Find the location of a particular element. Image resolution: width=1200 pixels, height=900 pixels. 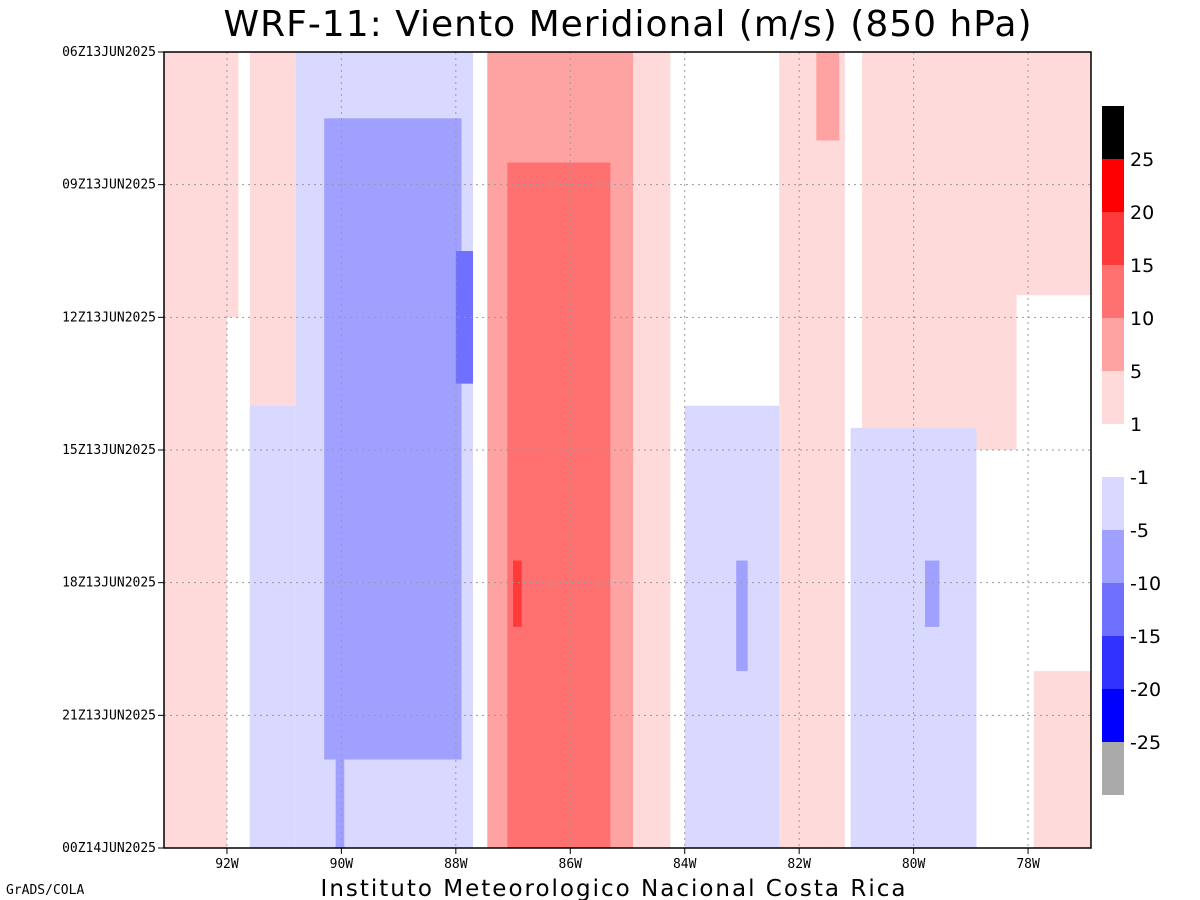

x-tick-label: 90W is located at coordinates (342, 864).